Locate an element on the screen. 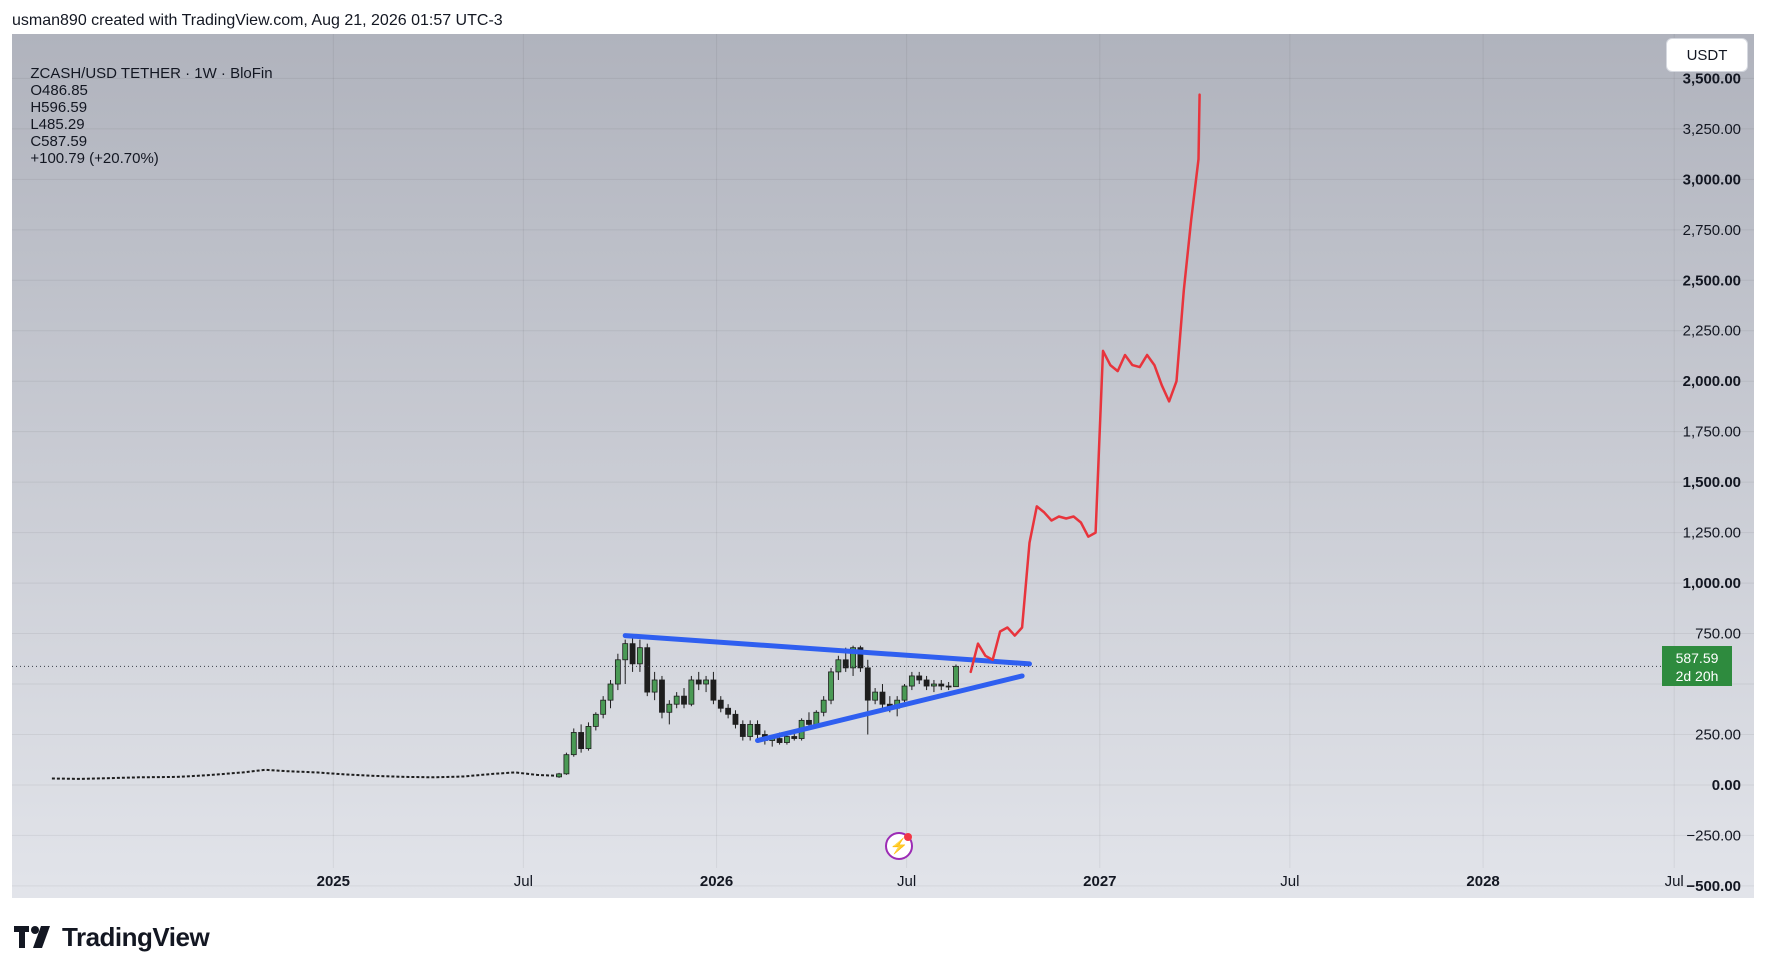 The image size is (1766, 974). pre-history-line is located at coordinates (305, 774).